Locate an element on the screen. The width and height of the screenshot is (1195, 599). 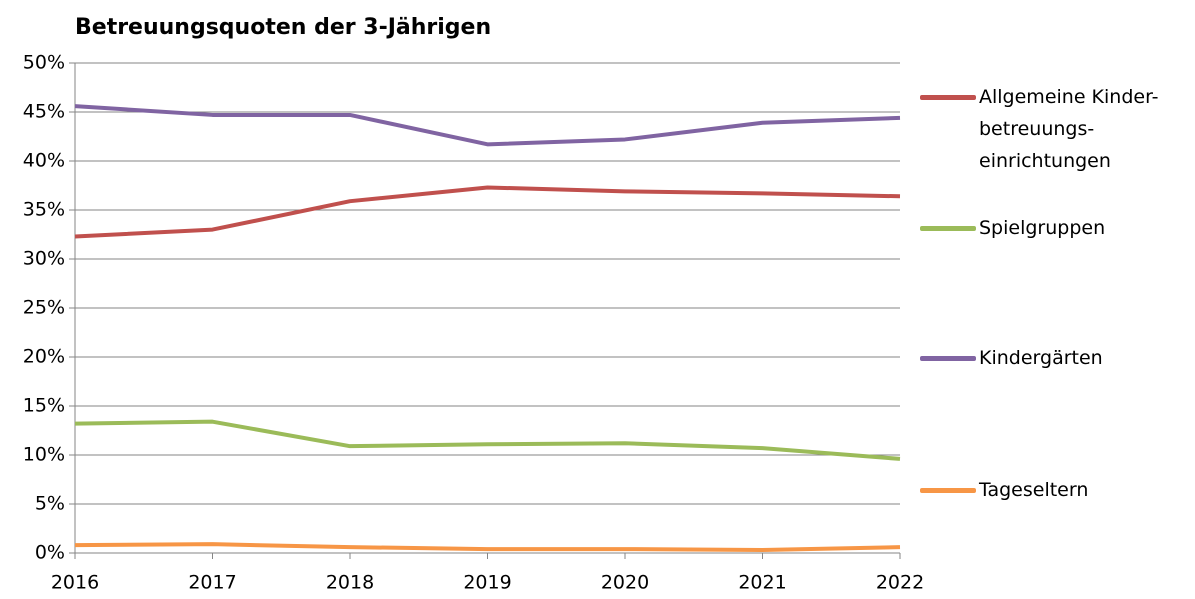
y-tick-label: 0% is located at coordinates (50, 553).